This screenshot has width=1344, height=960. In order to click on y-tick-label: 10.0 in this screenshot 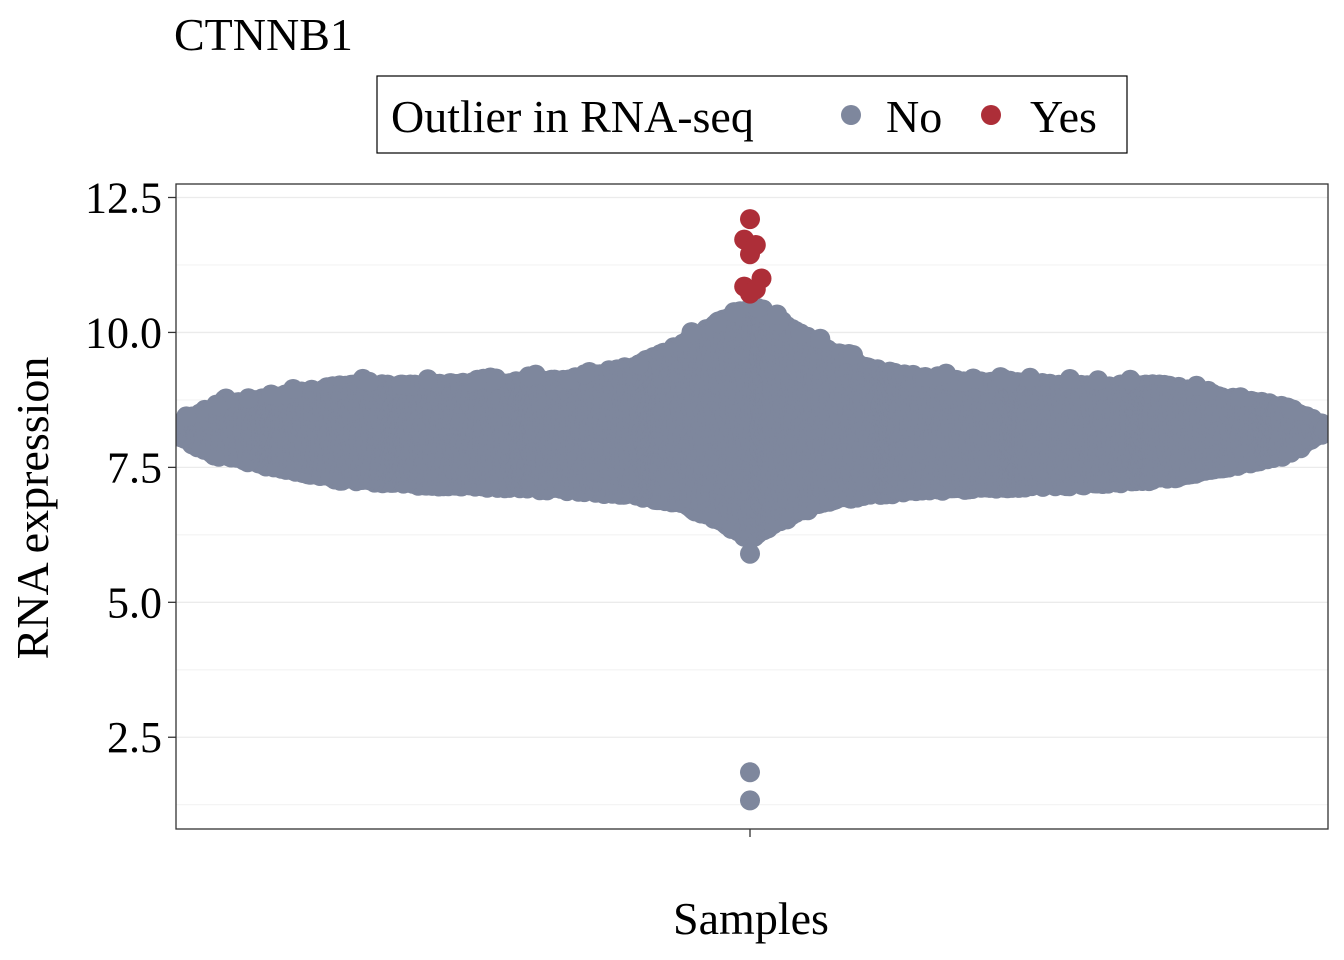, I will do `click(123, 332)`.